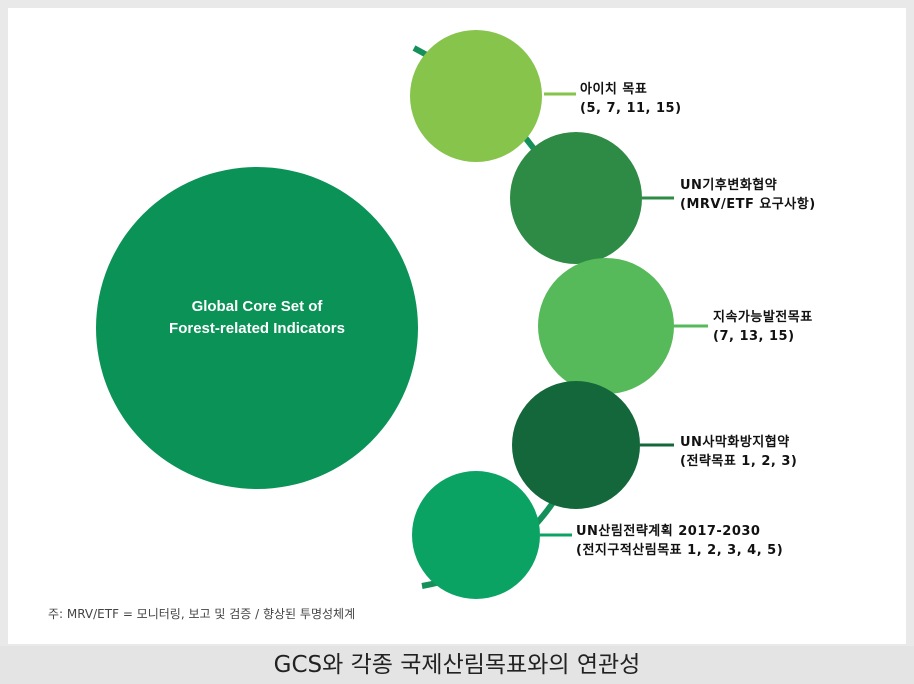  I want to click on goal-label-unfccc: UN기후변화협약 (MRV/ETF 요구사항), so click(748, 195).